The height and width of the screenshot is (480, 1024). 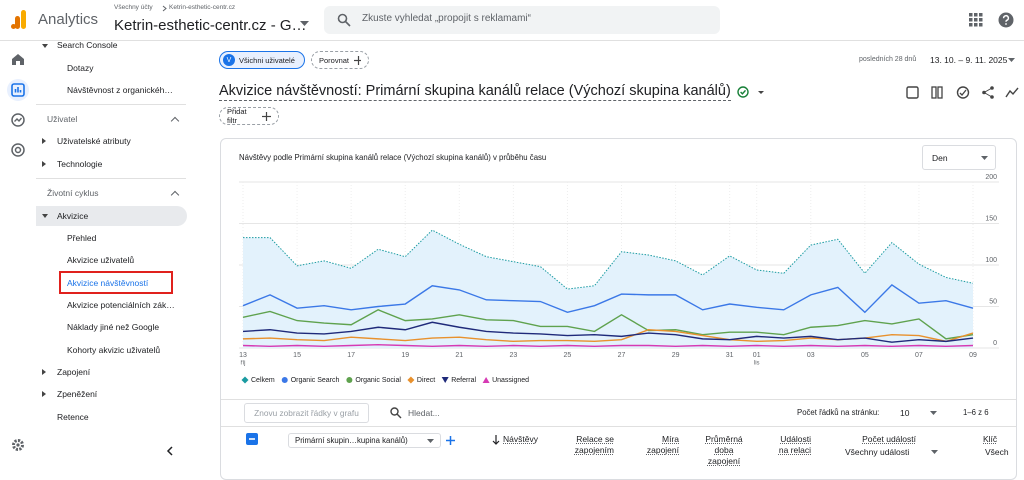 What do you see at coordinates (995, 343) in the screenshot?
I see `y-tick-label: 0` at bounding box center [995, 343].